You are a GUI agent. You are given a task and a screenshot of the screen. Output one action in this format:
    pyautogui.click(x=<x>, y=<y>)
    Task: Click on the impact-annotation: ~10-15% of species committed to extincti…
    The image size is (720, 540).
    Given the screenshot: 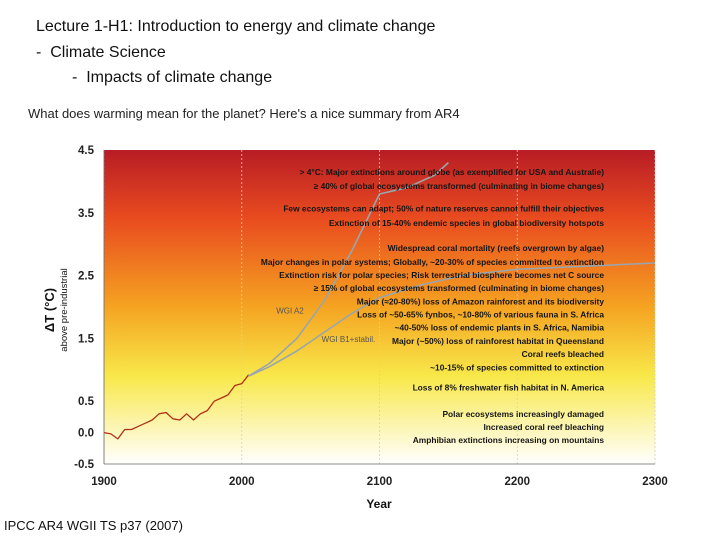 What is the action you would take?
    pyautogui.click(x=517, y=367)
    